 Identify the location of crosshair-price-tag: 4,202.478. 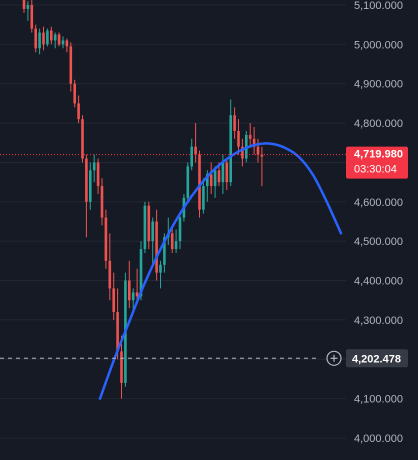
(377, 358).